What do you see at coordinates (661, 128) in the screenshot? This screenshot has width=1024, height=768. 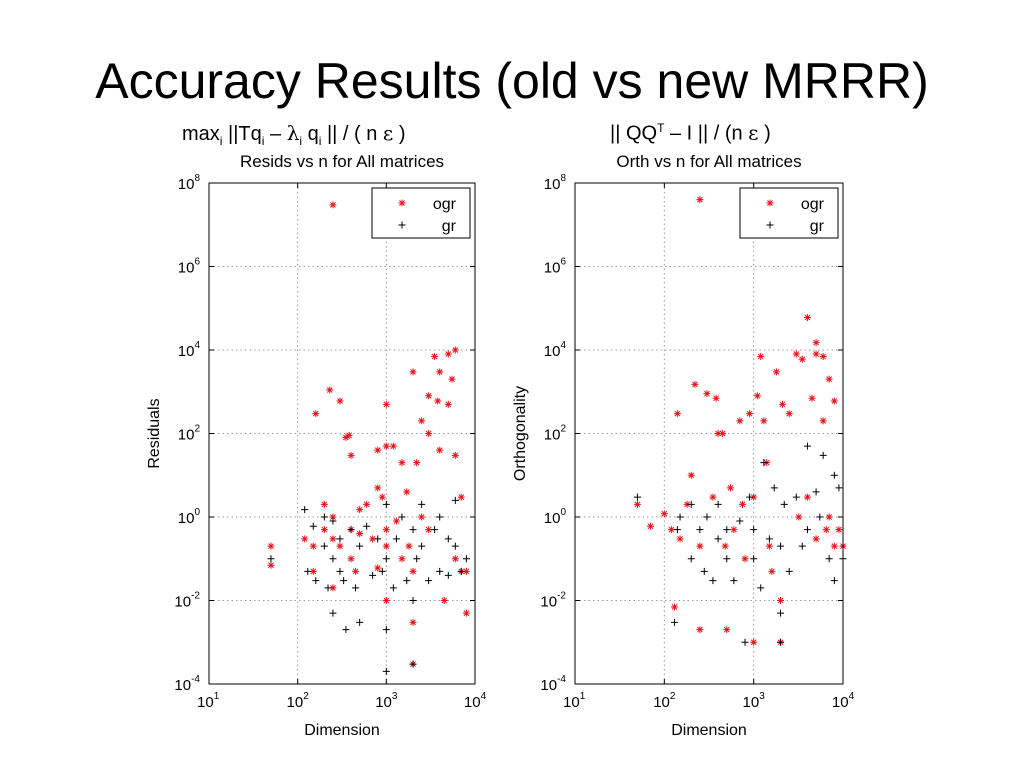 I see `caption-right-sup-T: T` at bounding box center [661, 128].